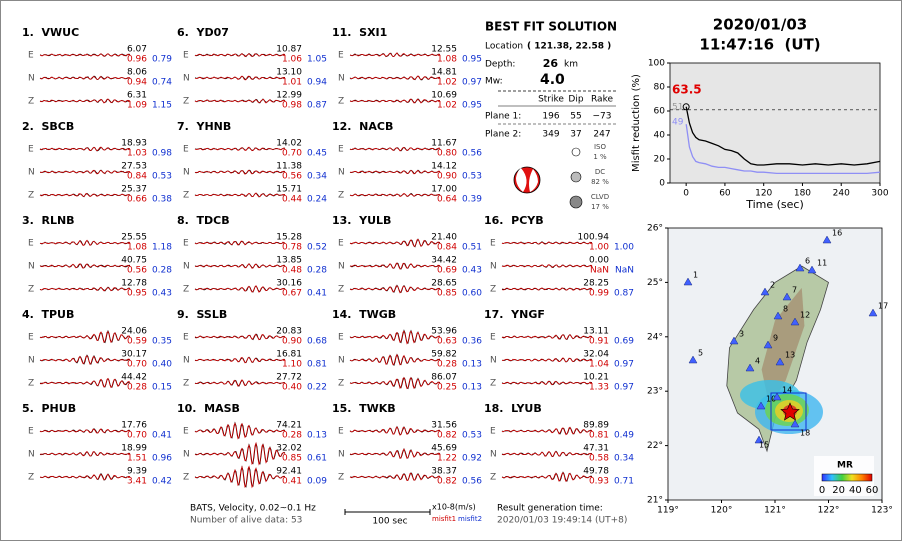  I want to click on amplitude: 40.75, so click(134, 261).